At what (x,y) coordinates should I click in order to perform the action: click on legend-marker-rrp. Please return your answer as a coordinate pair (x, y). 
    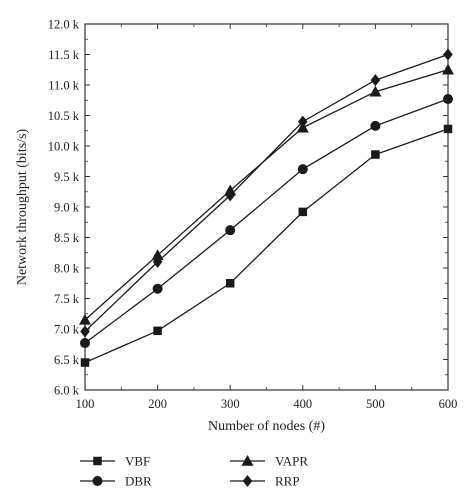
    Looking at the image, I should click on (247, 481).